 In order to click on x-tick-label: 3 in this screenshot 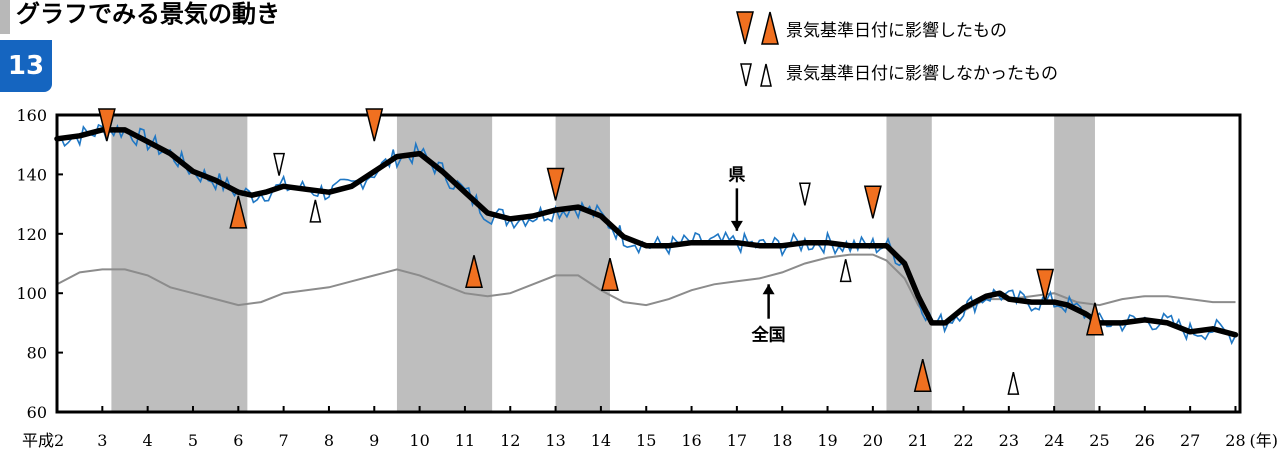, I will do `click(102, 440)`.